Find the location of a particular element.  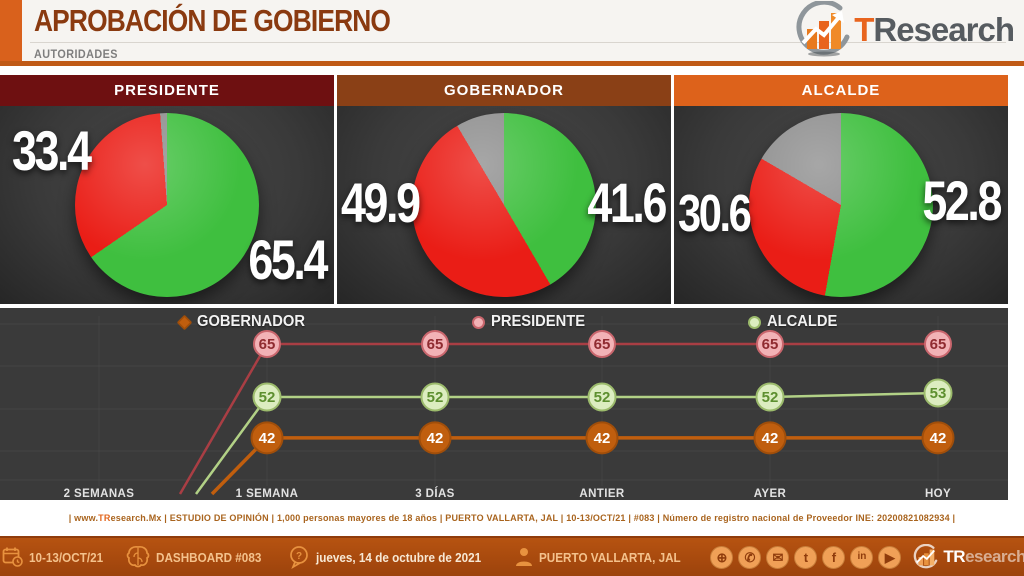

tresearch-logo: TResearch is located at coordinates (902, 30).